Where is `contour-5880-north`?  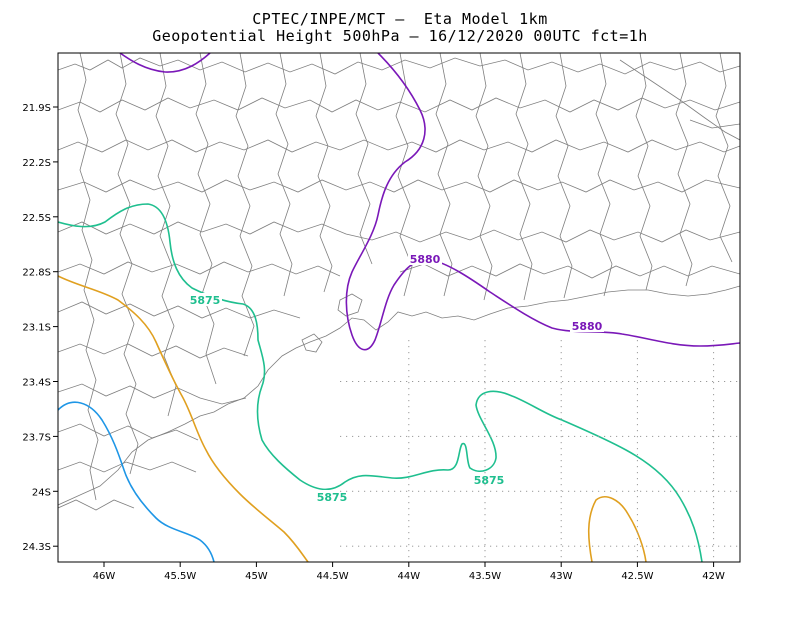
contour-5880-north is located at coordinates (165, 63).